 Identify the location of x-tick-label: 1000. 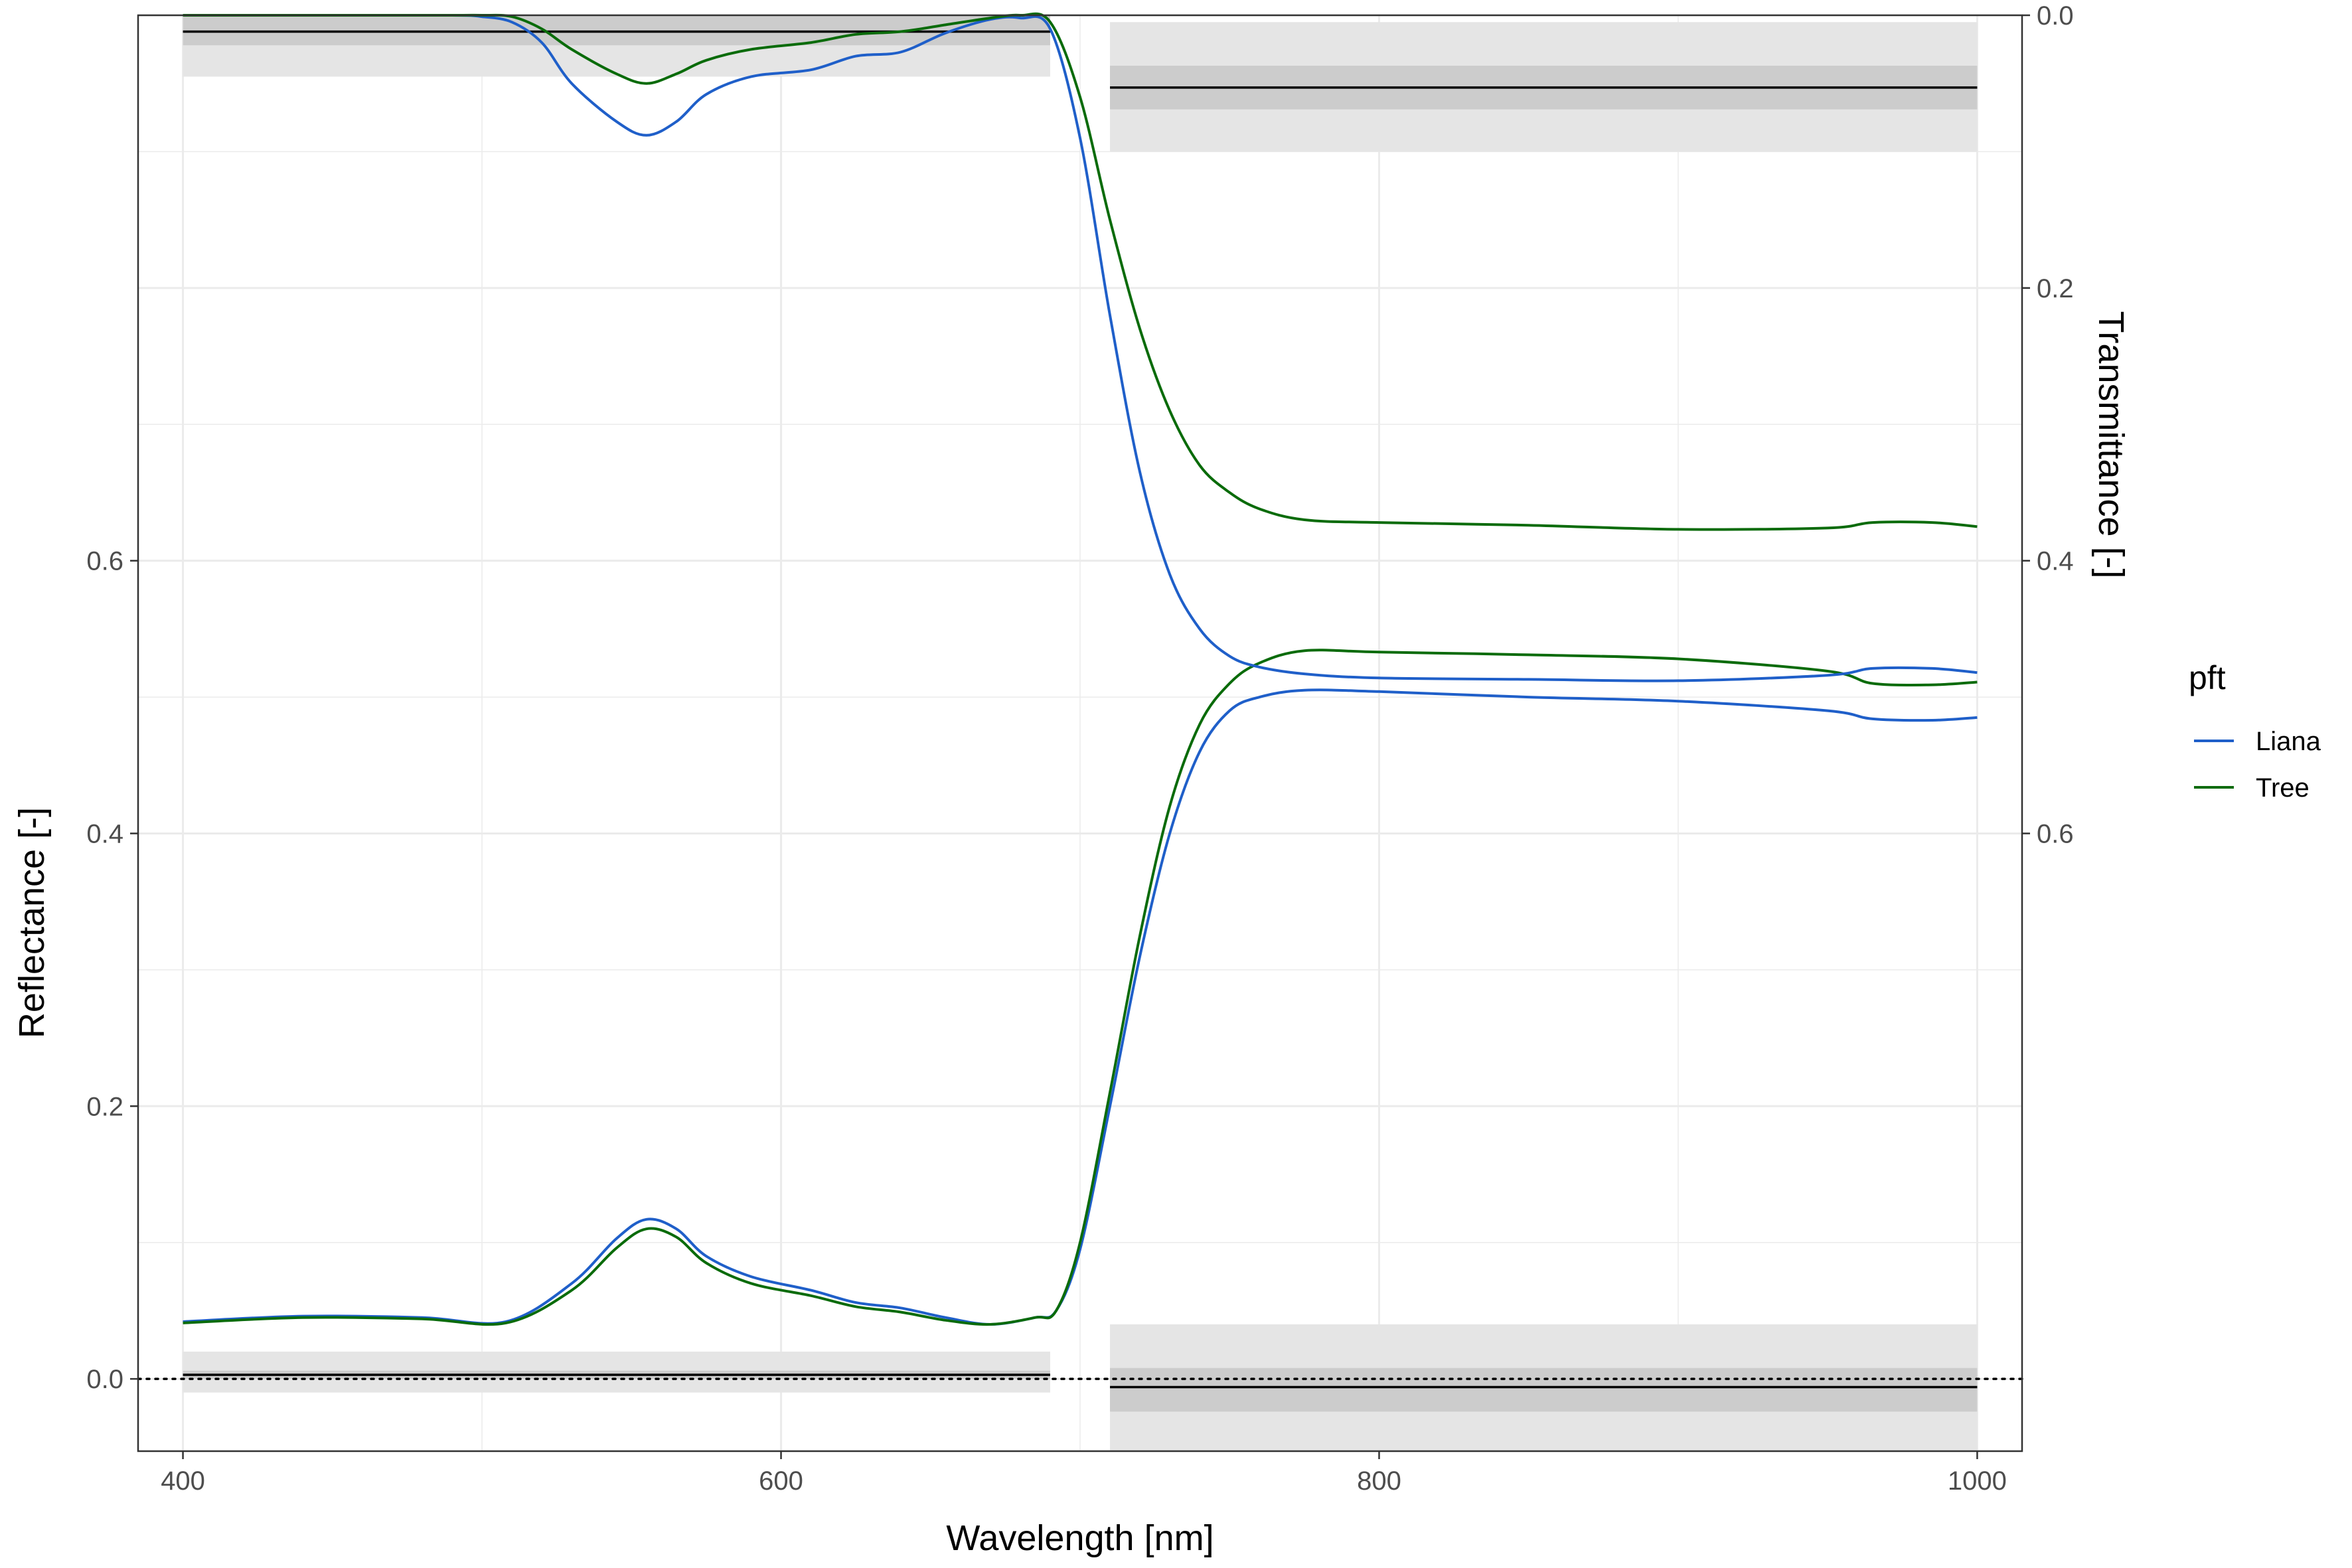
(1978, 1481).